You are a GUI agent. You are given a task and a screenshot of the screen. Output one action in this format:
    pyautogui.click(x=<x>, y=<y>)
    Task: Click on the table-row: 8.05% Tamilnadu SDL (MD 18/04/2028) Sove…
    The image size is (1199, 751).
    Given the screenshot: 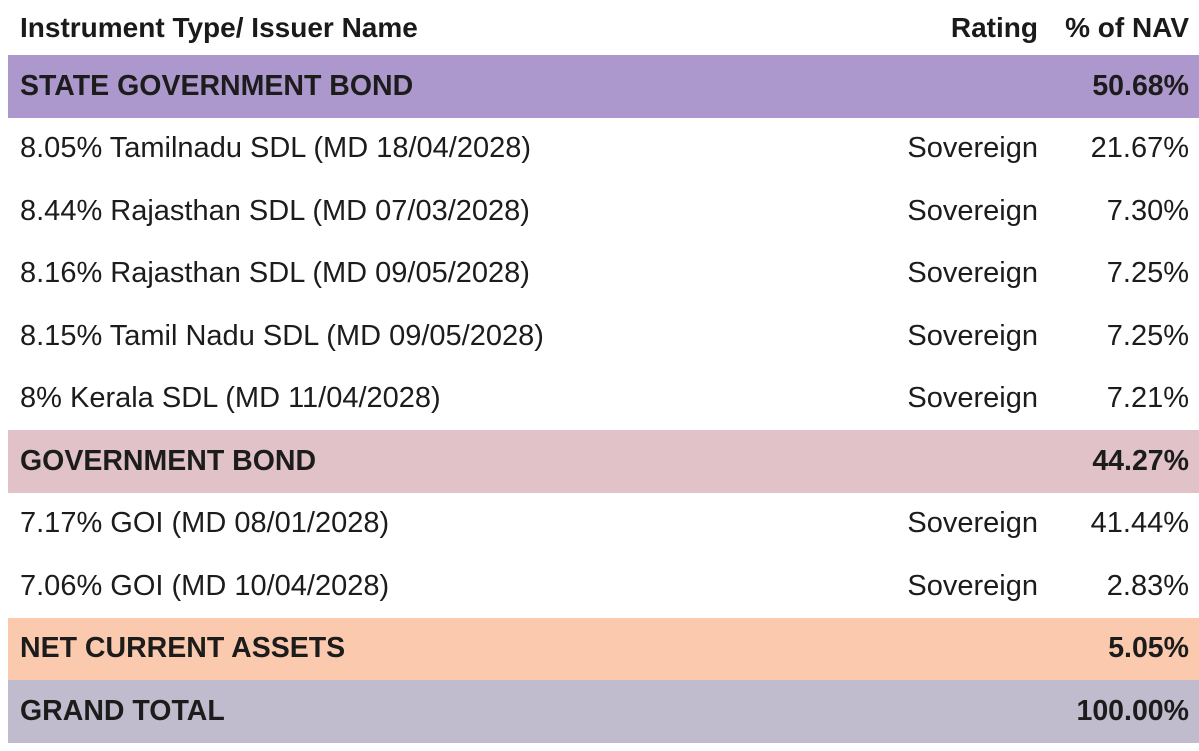 What is the action you would take?
    pyautogui.click(x=603, y=149)
    